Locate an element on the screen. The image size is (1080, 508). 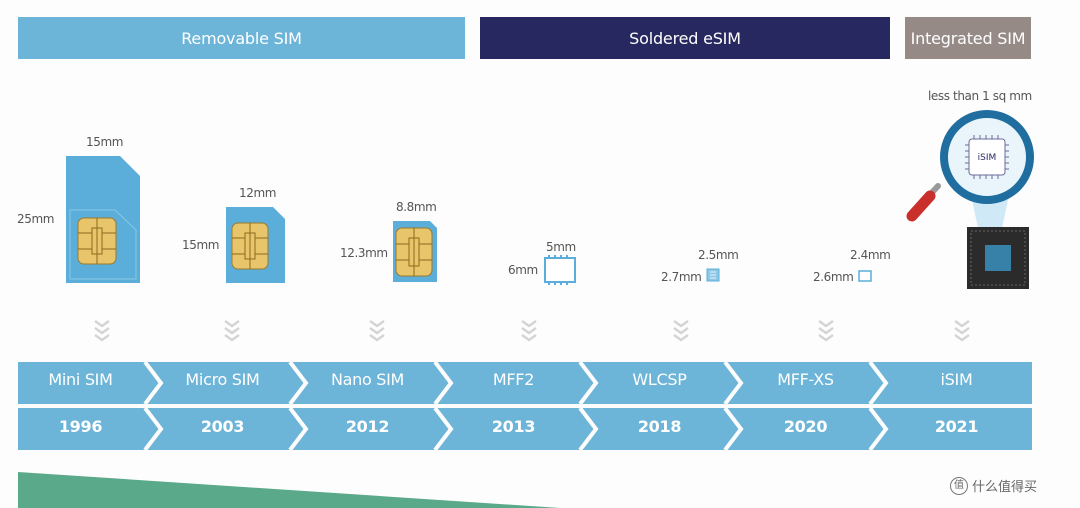
timeline-year-2020: 2020 is located at coordinates (805, 426).